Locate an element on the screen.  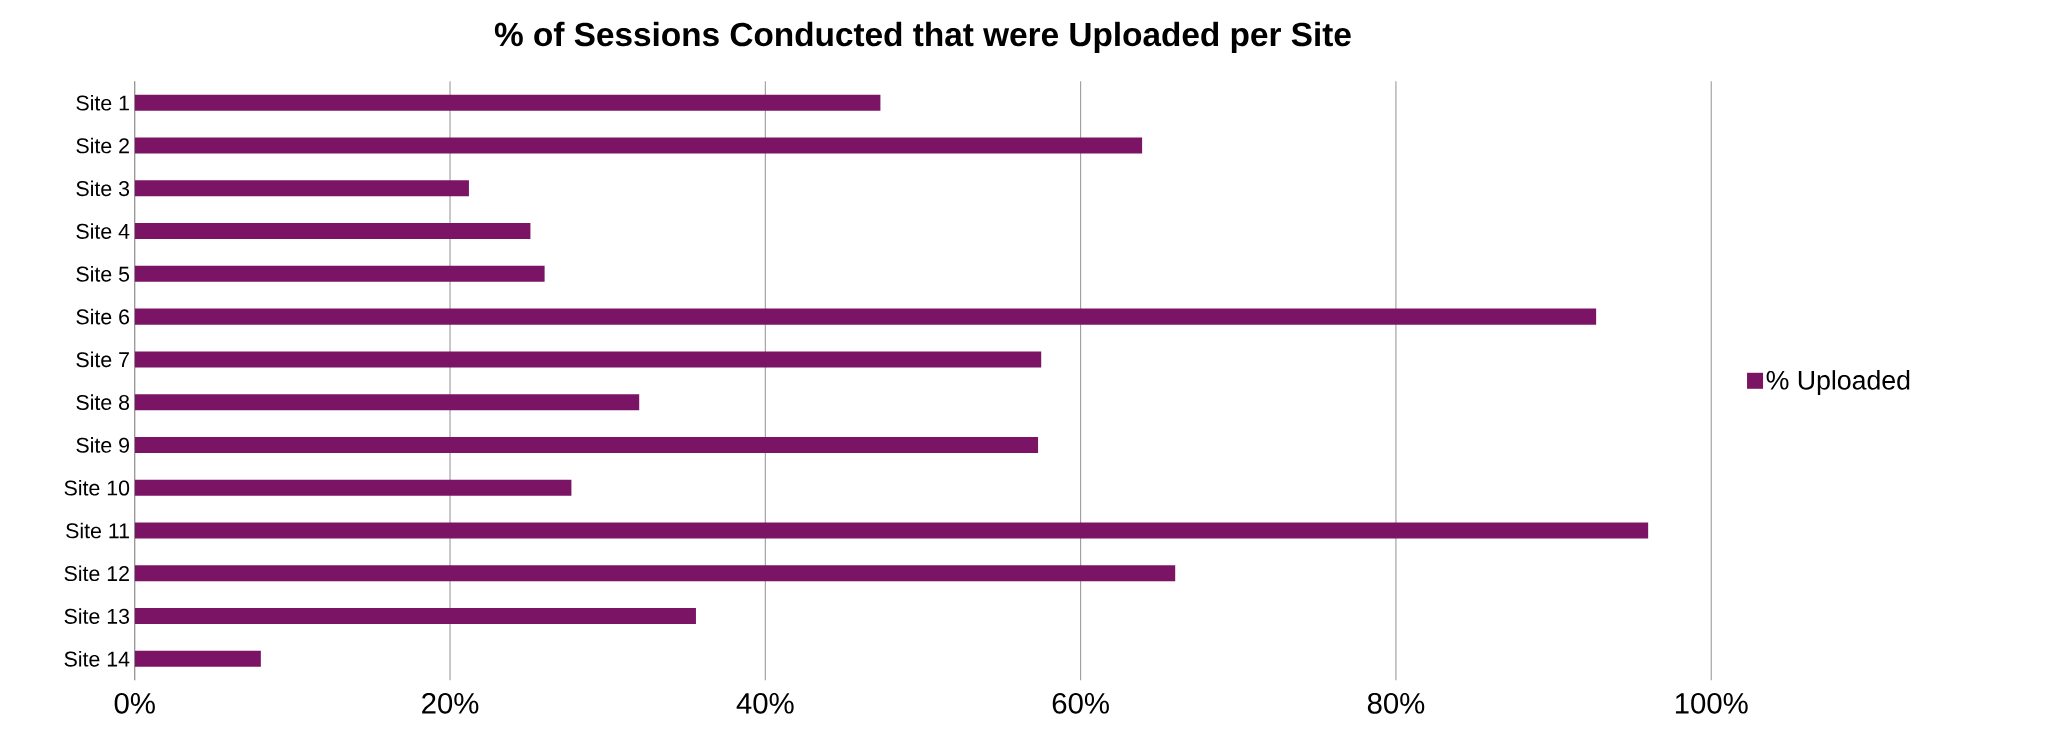
y-tick-label: Site 1 is located at coordinates (102, 103).